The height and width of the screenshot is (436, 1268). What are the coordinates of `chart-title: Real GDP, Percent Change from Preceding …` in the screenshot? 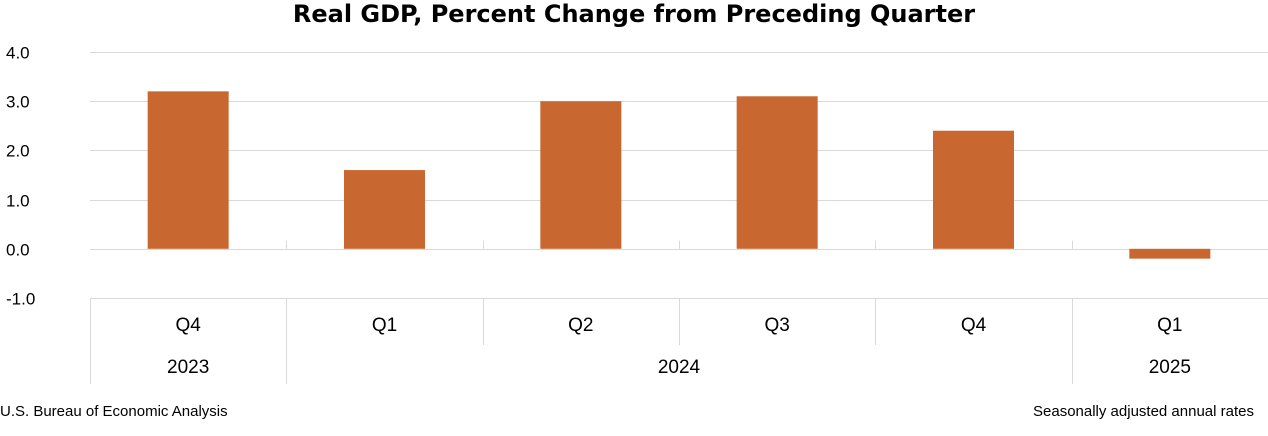 It's located at (634, 14).